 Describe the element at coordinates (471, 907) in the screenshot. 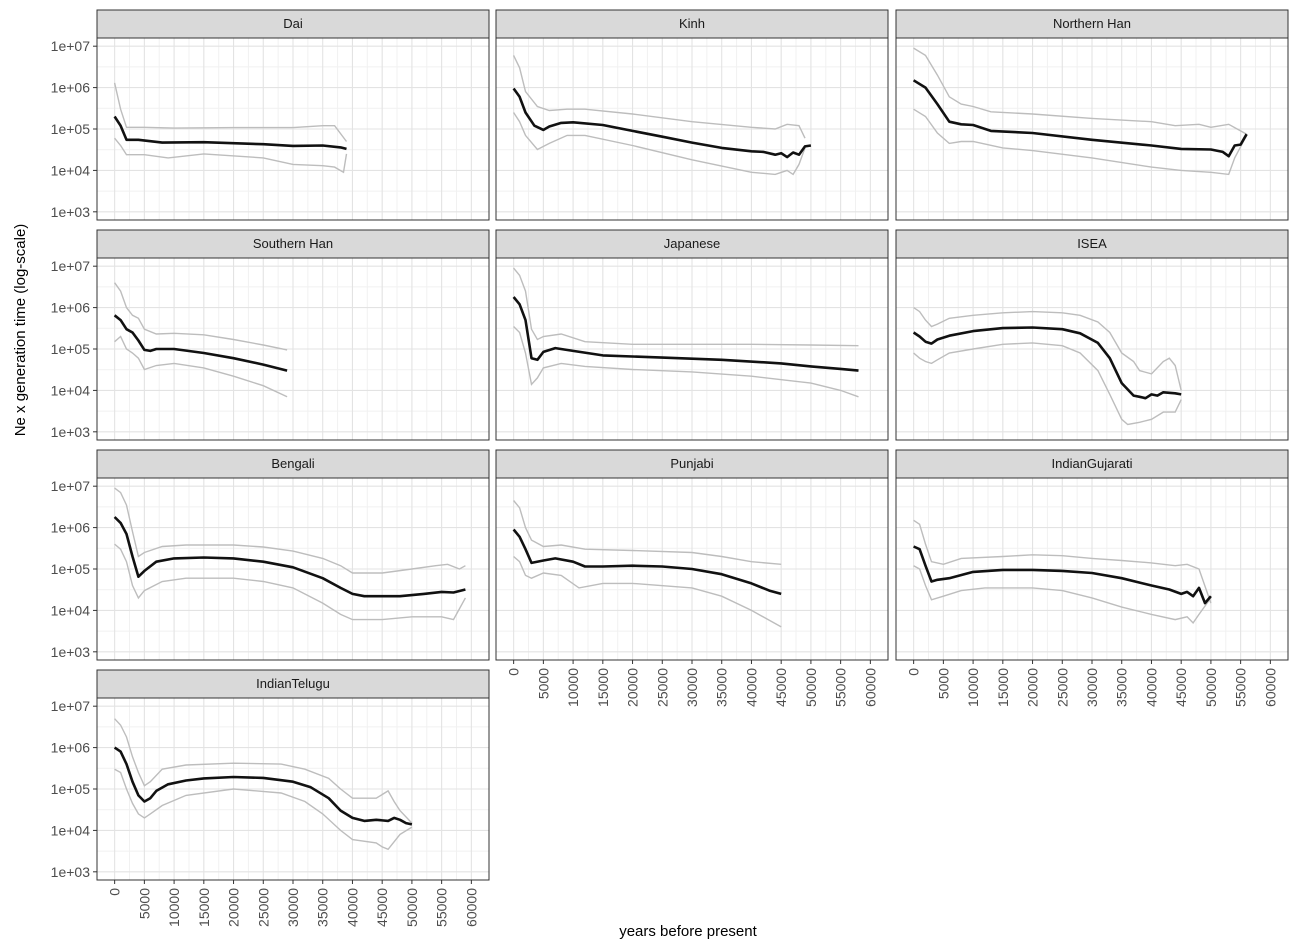

I see `x-tick-label: 60000` at that location.